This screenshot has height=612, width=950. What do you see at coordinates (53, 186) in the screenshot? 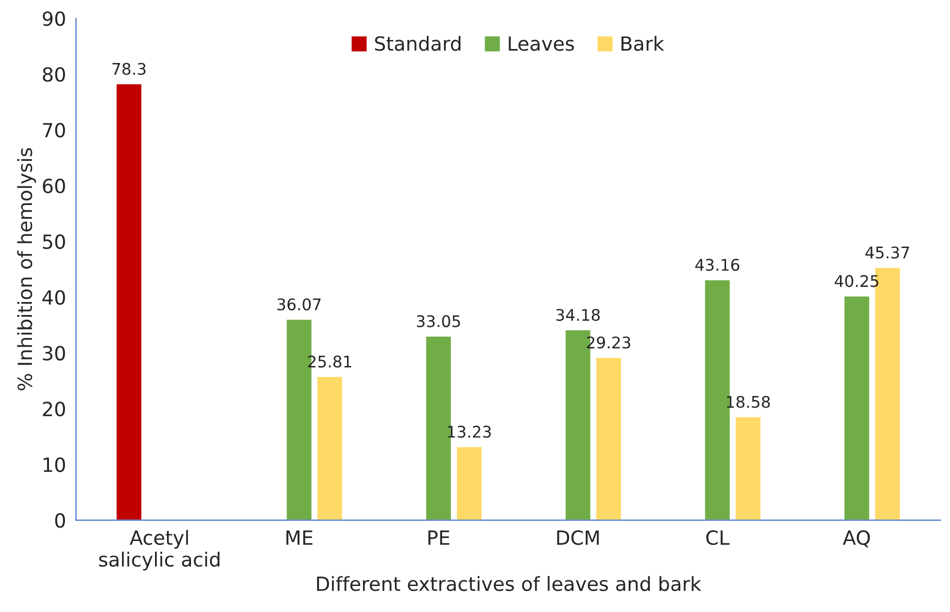
I see `y-tick-label: 60` at bounding box center [53, 186].